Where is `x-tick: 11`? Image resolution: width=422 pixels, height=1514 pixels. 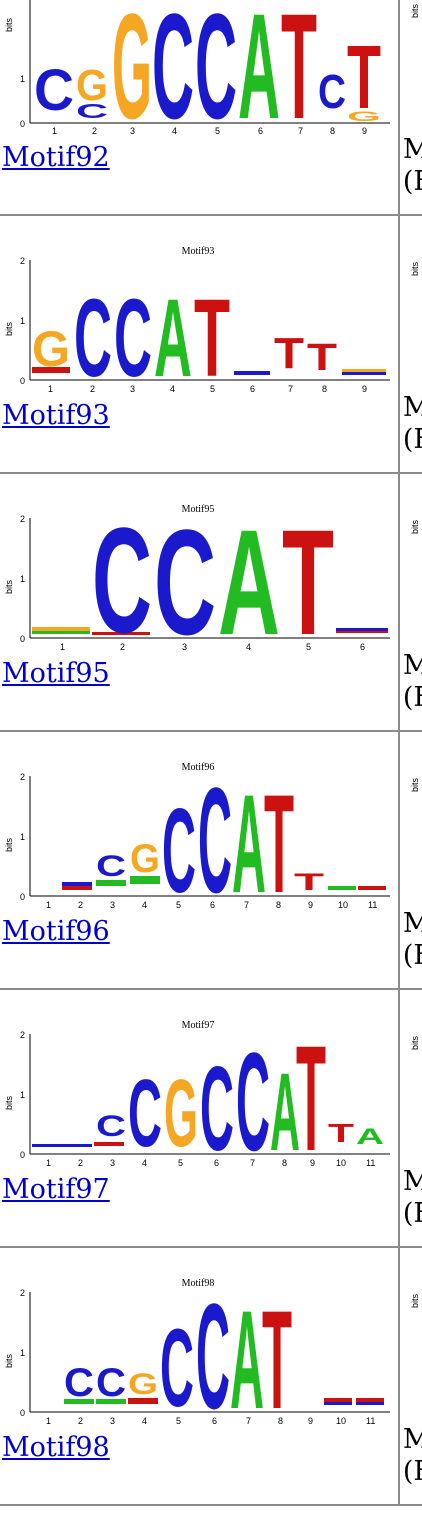
x-tick: 11 is located at coordinates (370, 1421).